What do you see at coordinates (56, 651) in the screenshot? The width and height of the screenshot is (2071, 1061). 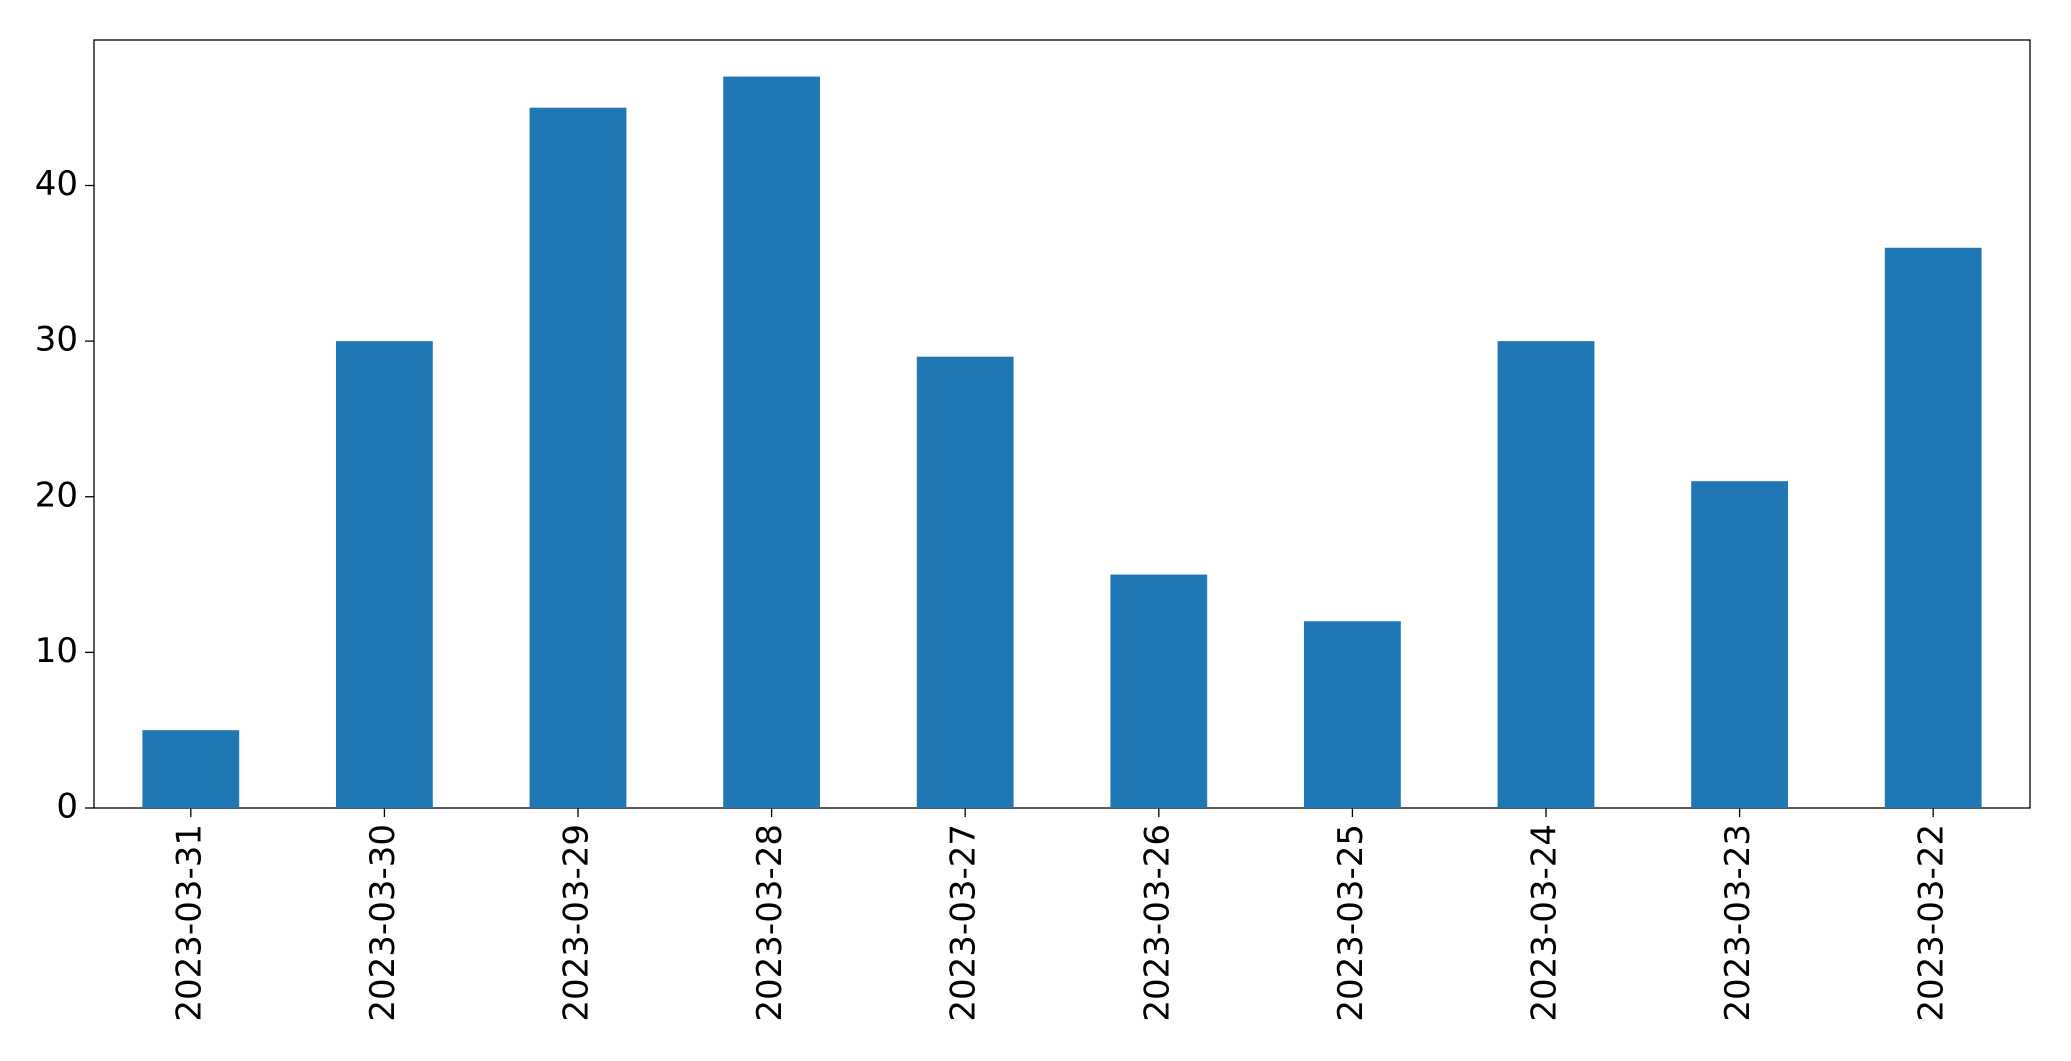 I see `y-tick-label: 10` at bounding box center [56, 651].